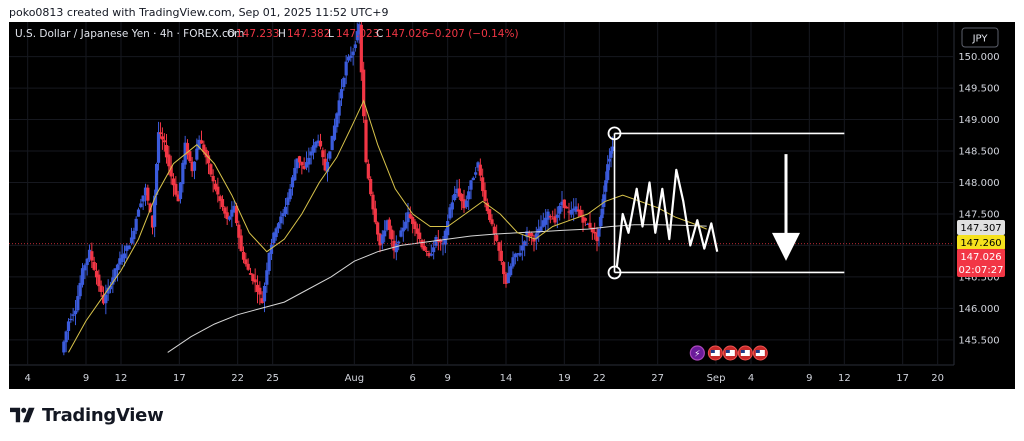  Describe the element at coordinates (22, 415) in the screenshot. I see `tradingview-logo-icon` at that location.